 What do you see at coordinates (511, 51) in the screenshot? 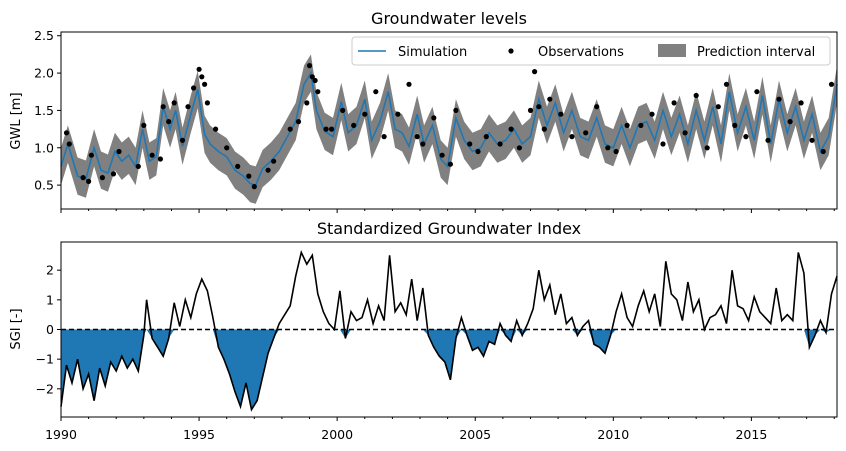
I see `legend-observations-swatch` at bounding box center [511, 51].